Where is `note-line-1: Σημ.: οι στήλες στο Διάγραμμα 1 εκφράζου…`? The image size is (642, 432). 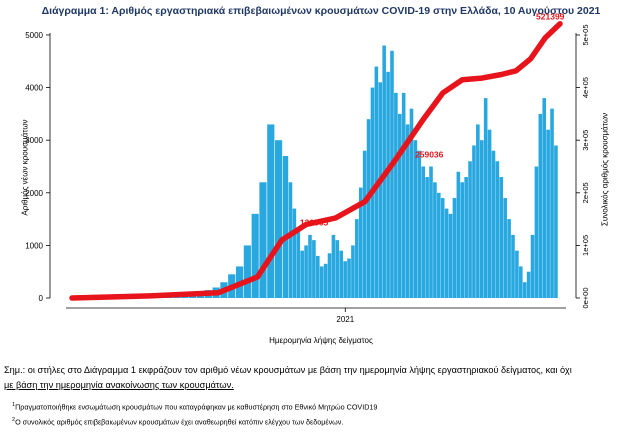 note-line-1: Σημ.: οι στήλες στο Διάγραμμα 1 εκφράζου… is located at coordinates (288, 370).